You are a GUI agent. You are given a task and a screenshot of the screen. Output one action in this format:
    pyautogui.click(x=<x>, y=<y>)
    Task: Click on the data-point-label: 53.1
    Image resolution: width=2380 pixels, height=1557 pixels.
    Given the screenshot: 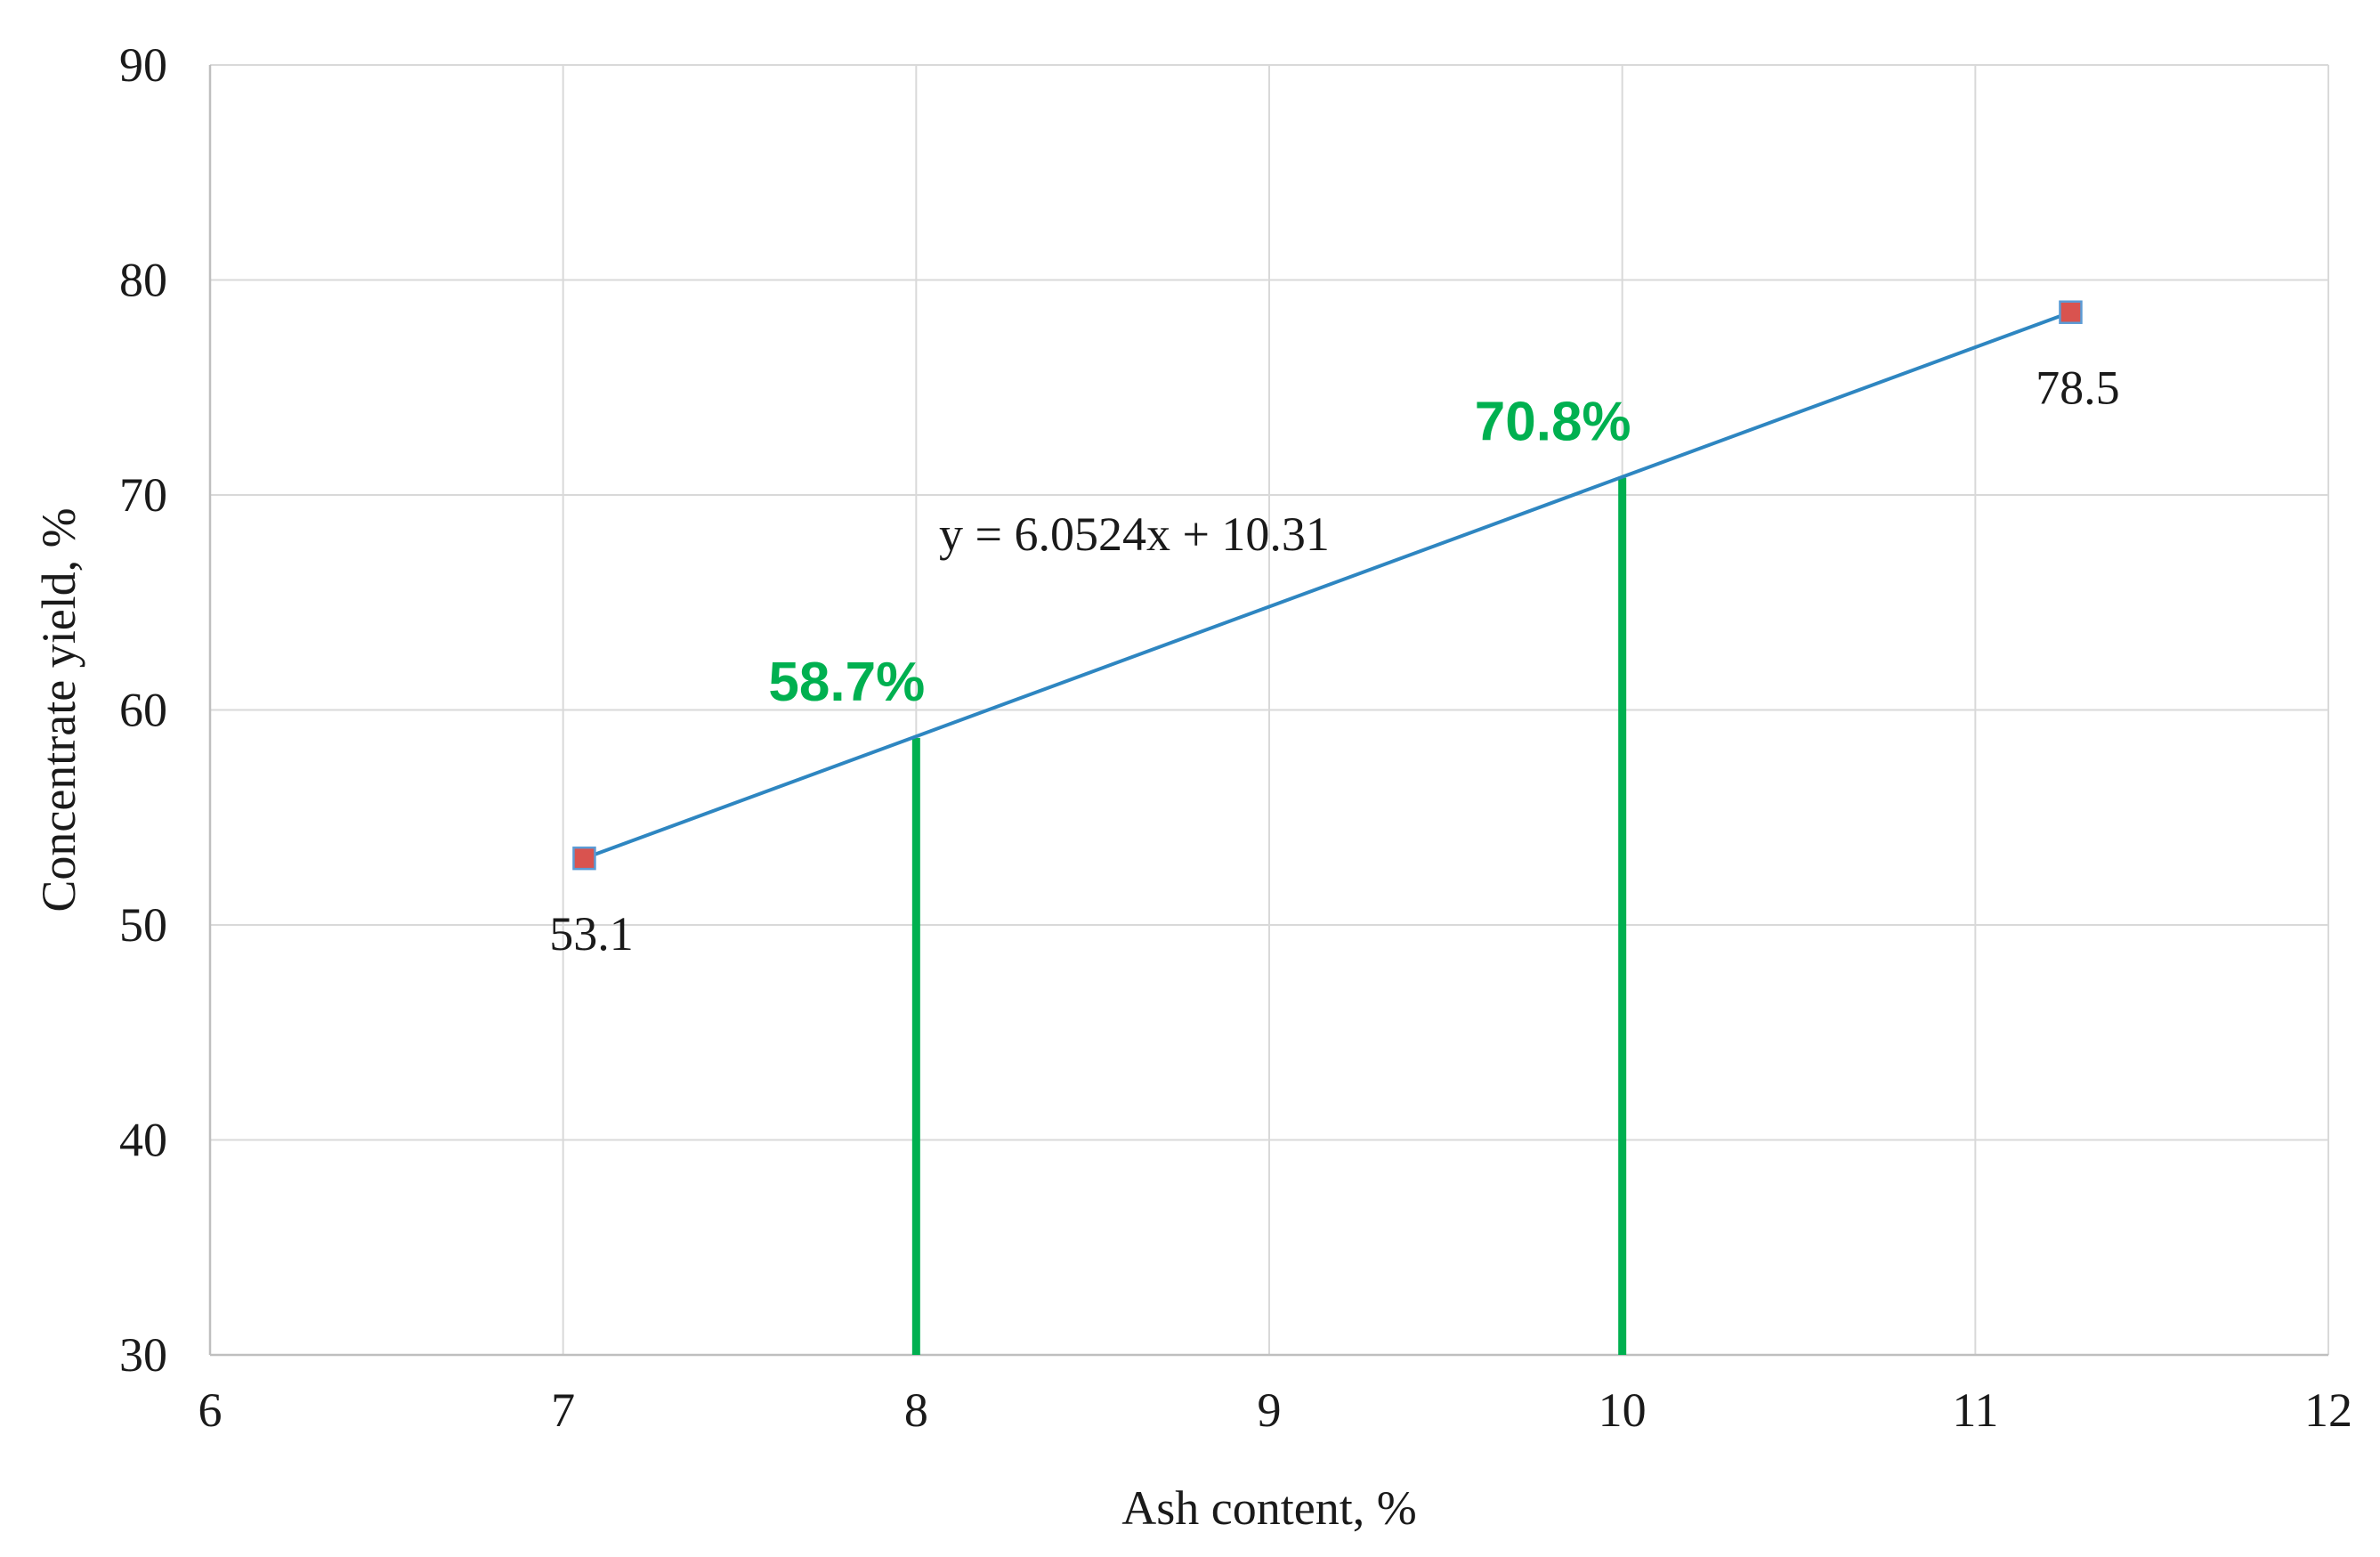 What is the action you would take?
    pyautogui.click(x=592, y=934)
    